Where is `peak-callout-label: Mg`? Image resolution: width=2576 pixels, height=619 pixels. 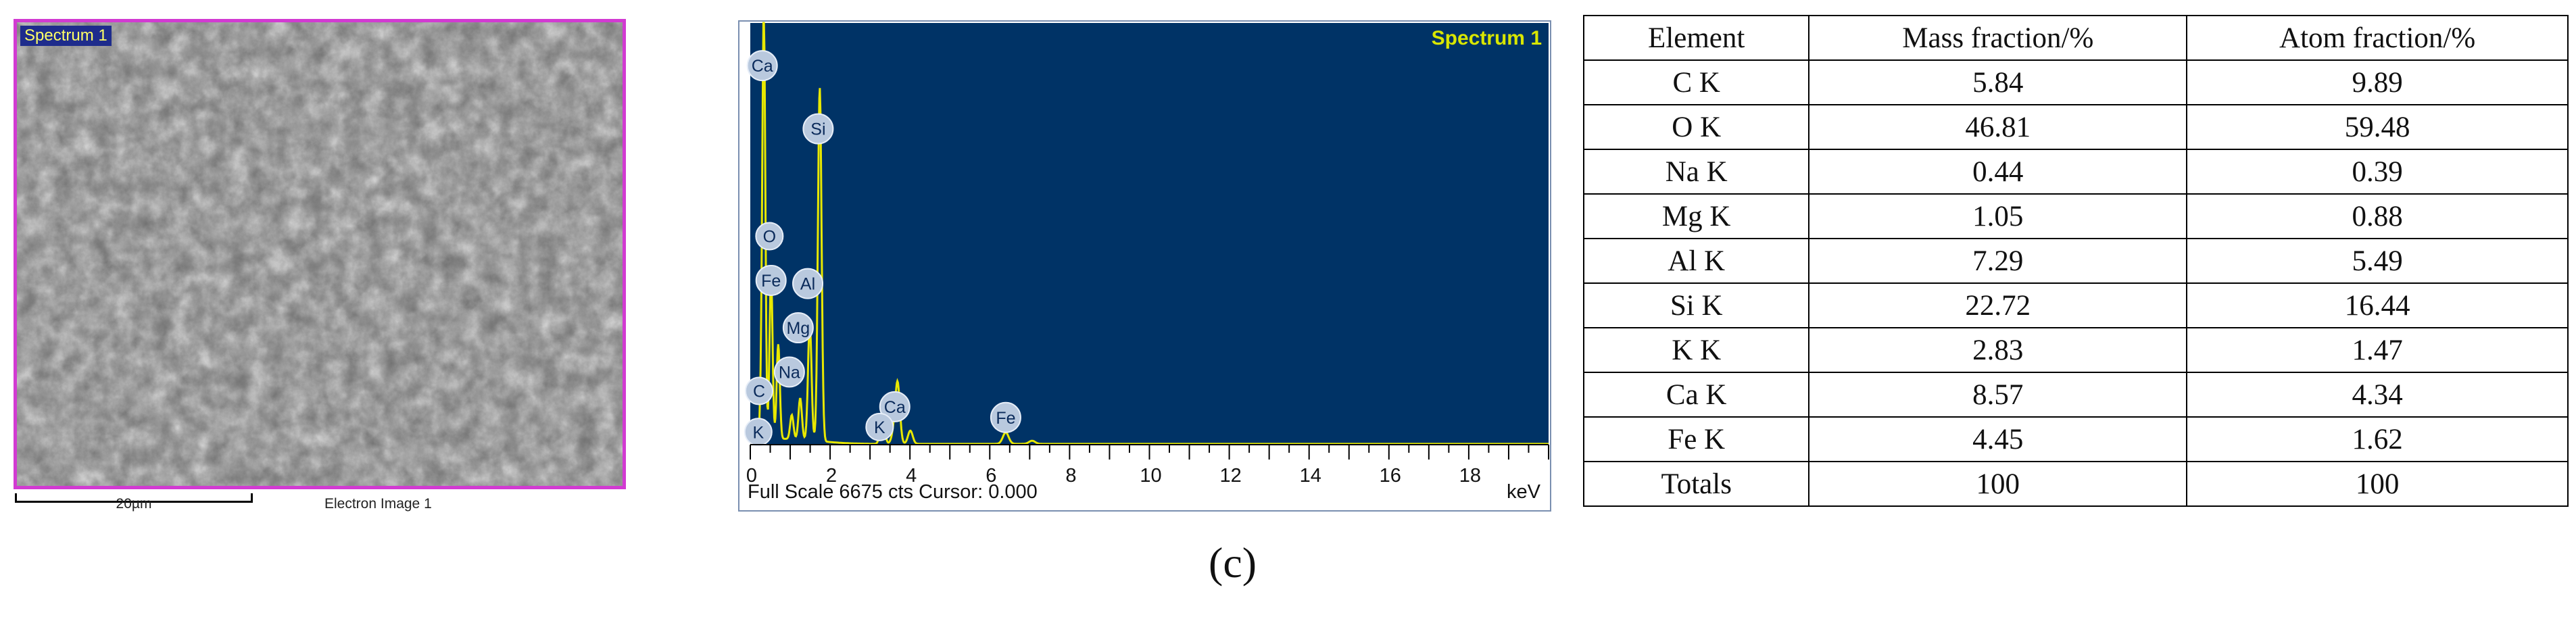
peak-callout-label: Mg is located at coordinates (798, 329).